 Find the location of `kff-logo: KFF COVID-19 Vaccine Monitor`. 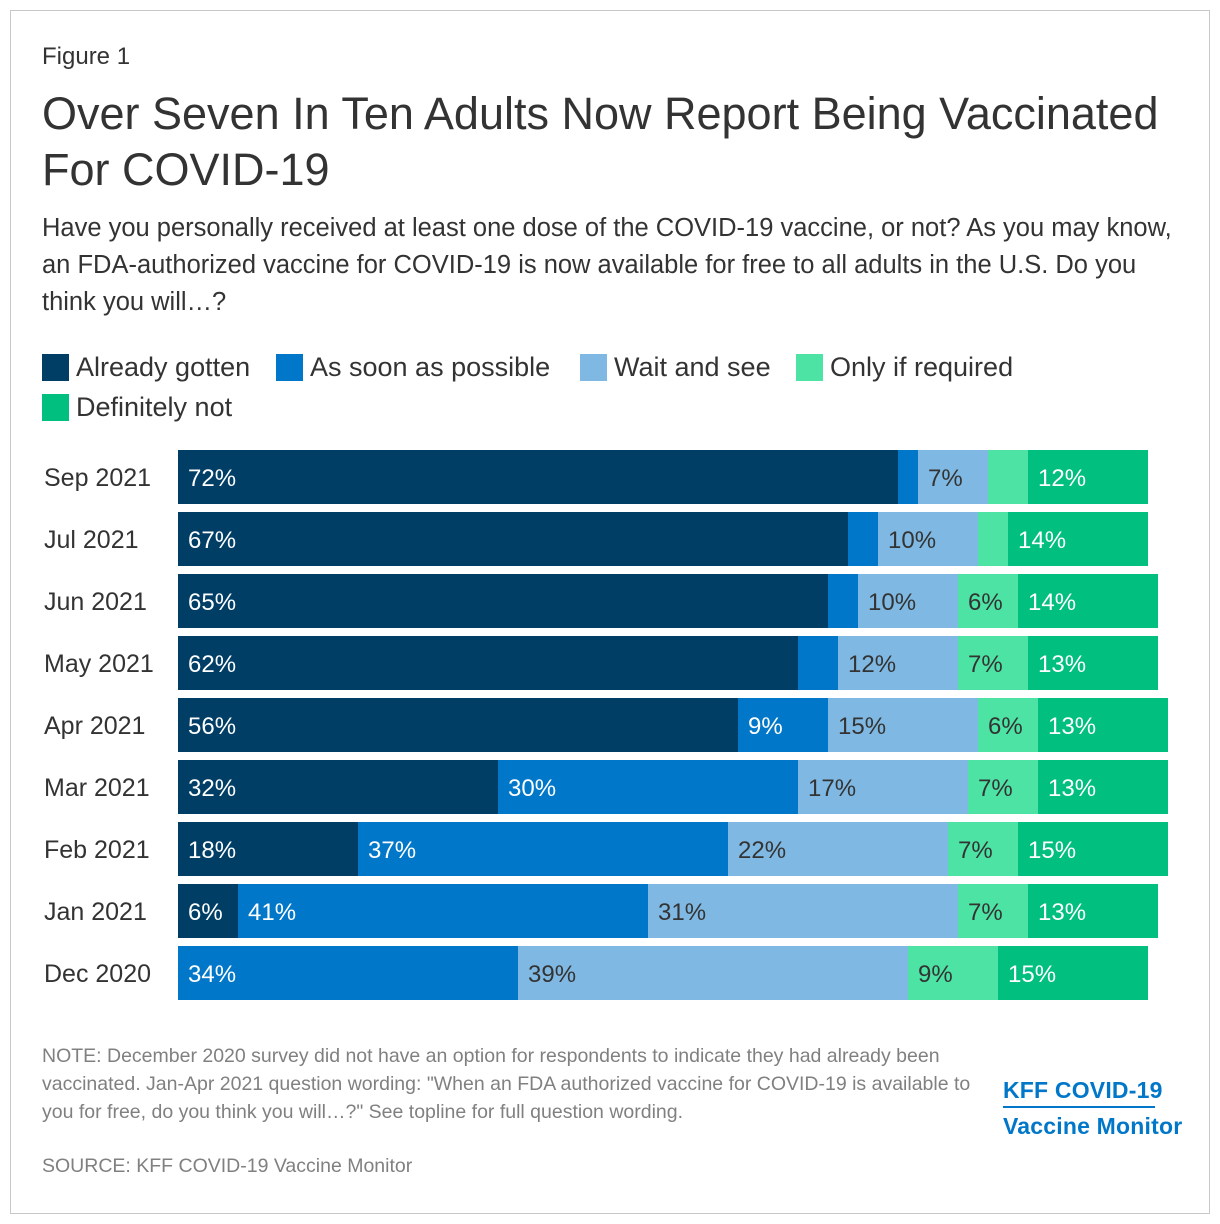

kff-logo: KFF COVID-19 Vaccine Monitor is located at coordinates (1093, 1108).